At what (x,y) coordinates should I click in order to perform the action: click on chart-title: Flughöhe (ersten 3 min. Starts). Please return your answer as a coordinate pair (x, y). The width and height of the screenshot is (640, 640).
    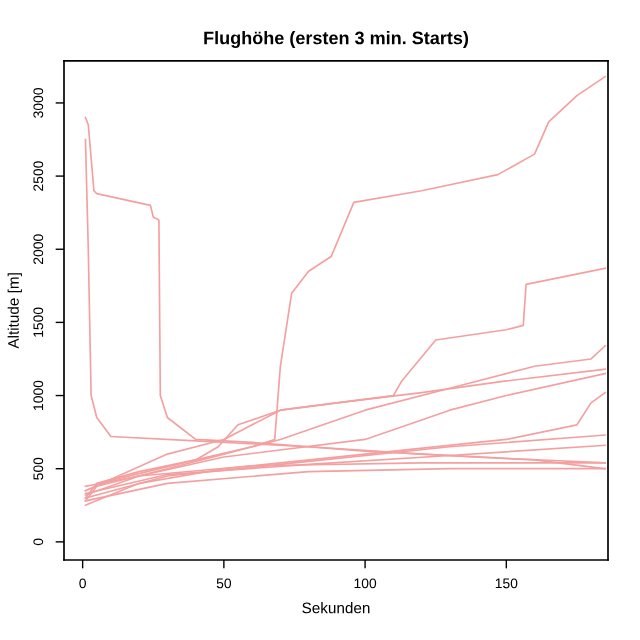
    Looking at the image, I should click on (336, 39).